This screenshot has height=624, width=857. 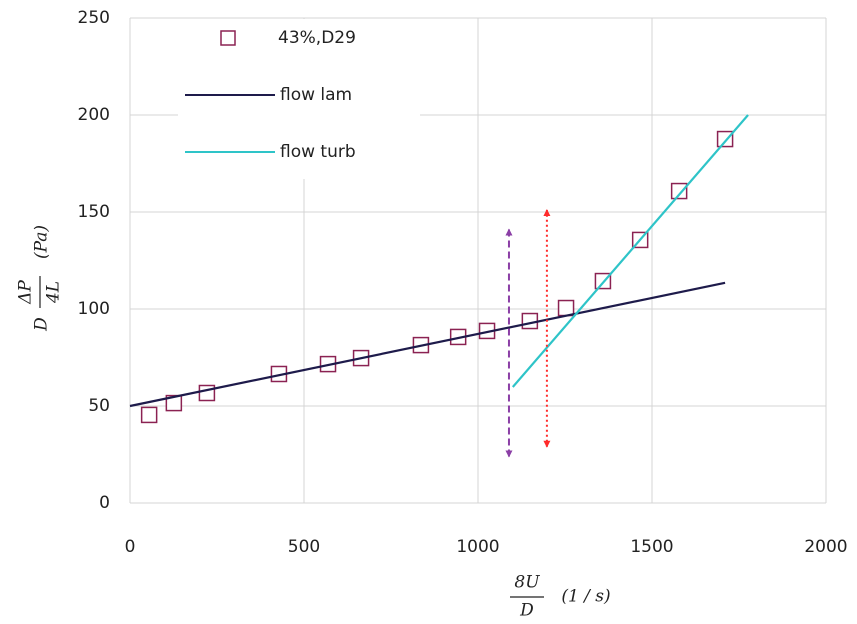 I want to click on x-tick-label: 1500, so click(x=651, y=547).